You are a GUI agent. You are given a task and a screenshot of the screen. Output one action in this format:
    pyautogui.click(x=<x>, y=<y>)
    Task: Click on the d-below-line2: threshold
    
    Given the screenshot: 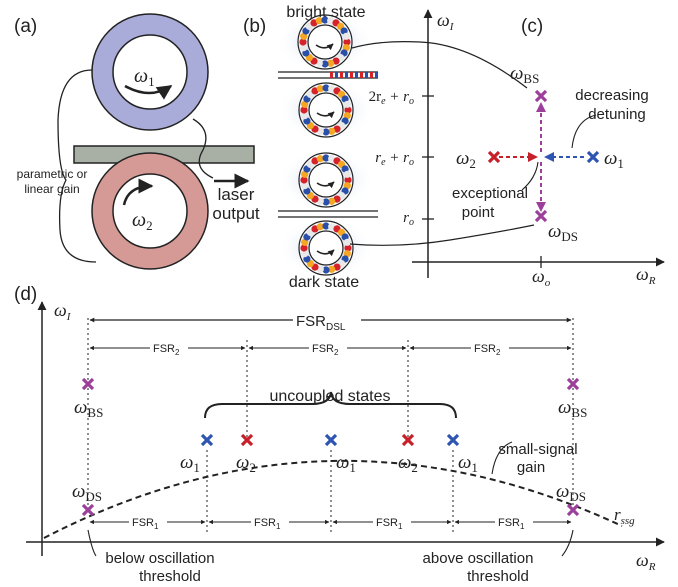 What is the action you would take?
    pyautogui.click(x=170, y=576)
    